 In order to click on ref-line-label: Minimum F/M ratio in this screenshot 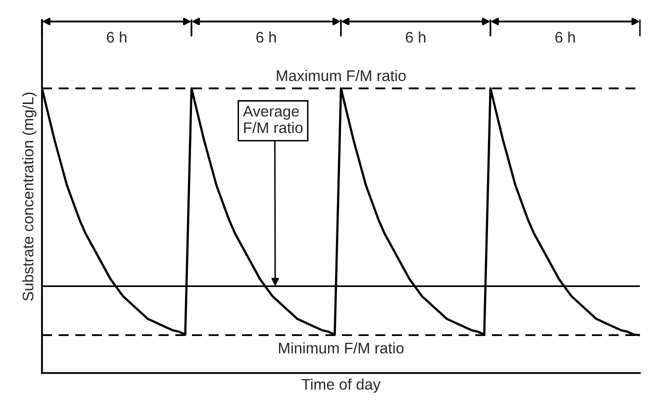, I will do `click(341, 348)`.